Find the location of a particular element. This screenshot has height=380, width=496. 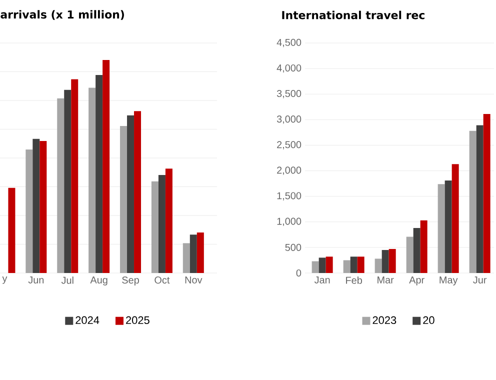

y-tick-label: 0 is located at coordinates (299, 273).